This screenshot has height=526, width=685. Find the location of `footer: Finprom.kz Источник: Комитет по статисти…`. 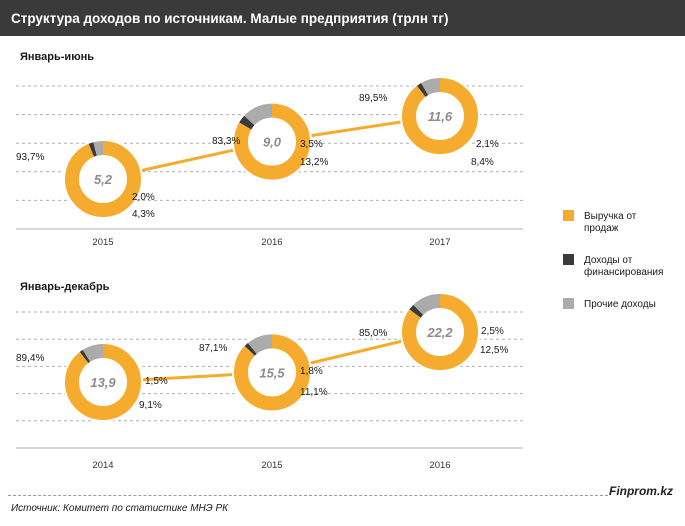

footer: Finprom.kz Источник: Комитет по статисти… is located at coordinates (342, 502).